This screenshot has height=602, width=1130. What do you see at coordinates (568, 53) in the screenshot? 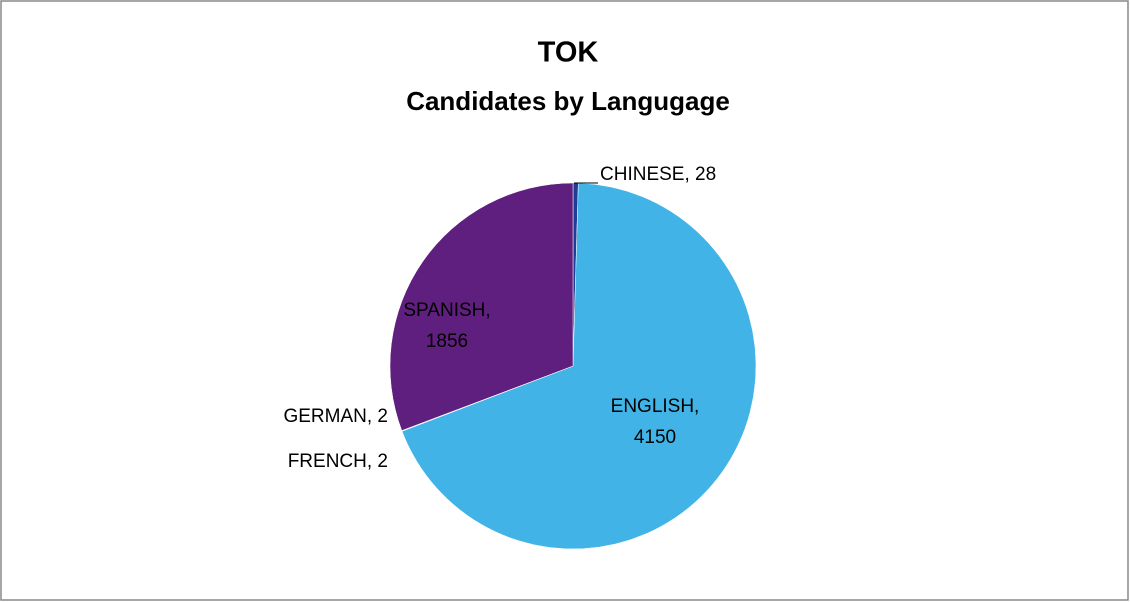
I see `chart-title: TOK` at bounding box center [568, 53].